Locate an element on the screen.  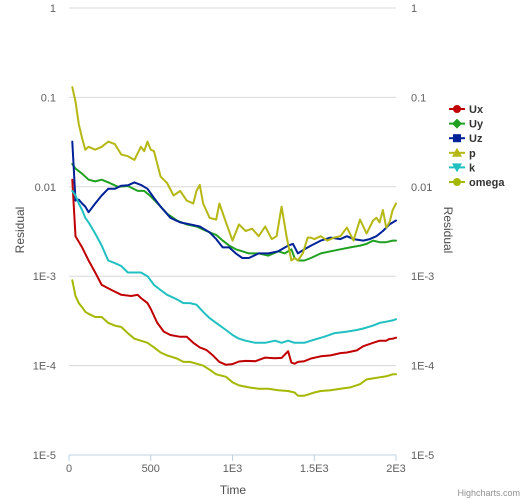
y-tick-label-right: 1E-3 is located at coordinates (422, 277).